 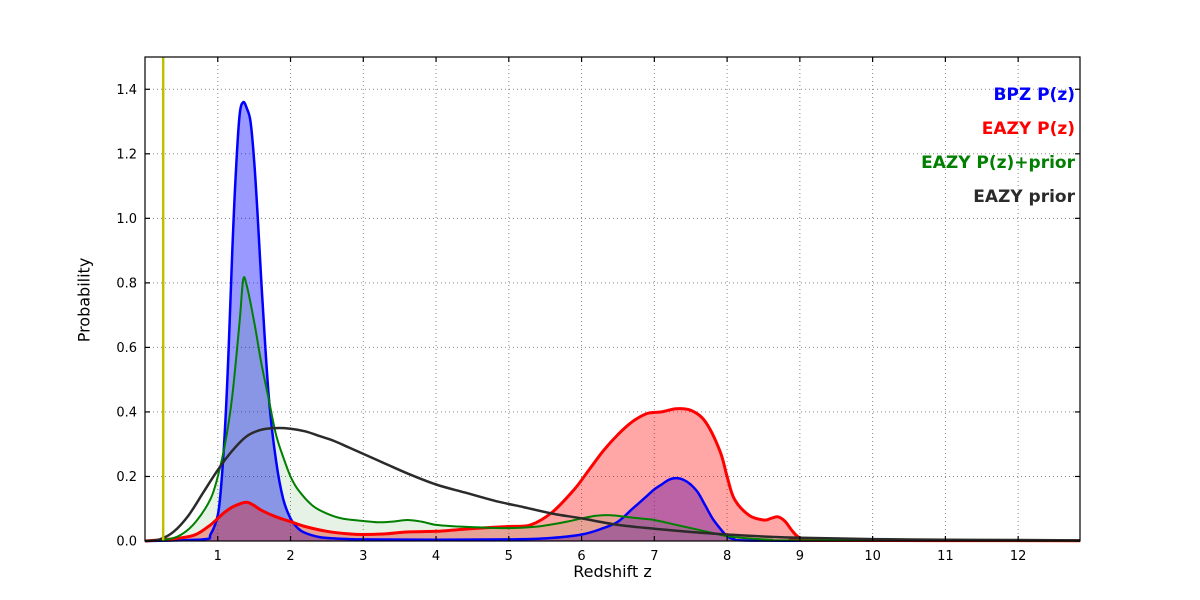 What do you see at coordinates (998, 163) in the screenshot?
I see `legend-item-eazy-pz-prior: EAZY P(z)+prior` at bounding box center [998, 163].